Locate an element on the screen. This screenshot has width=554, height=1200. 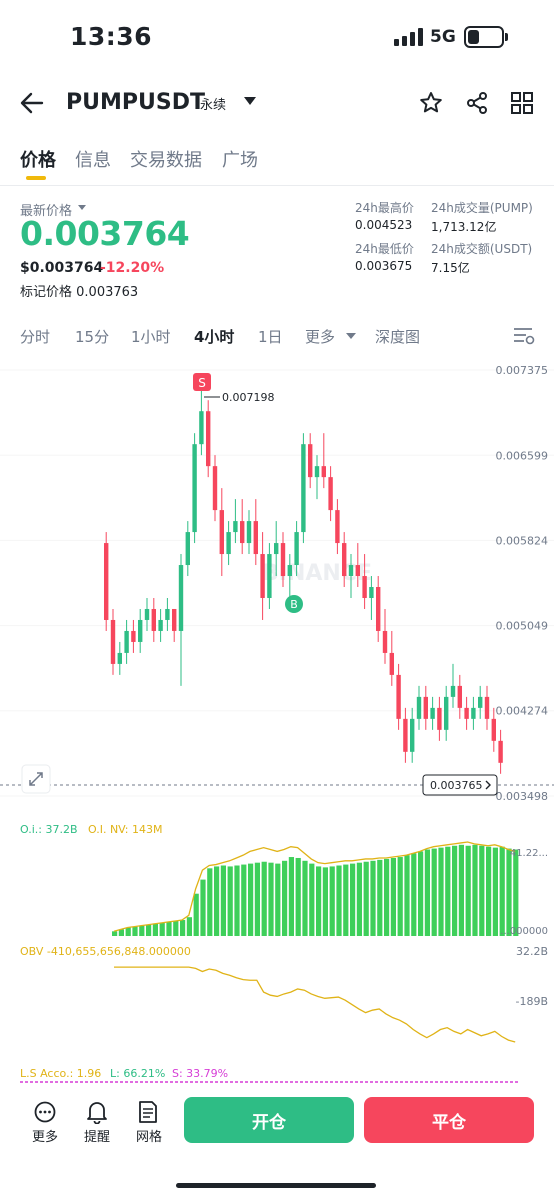
bell-icon is located at coordinates (97, 1112).